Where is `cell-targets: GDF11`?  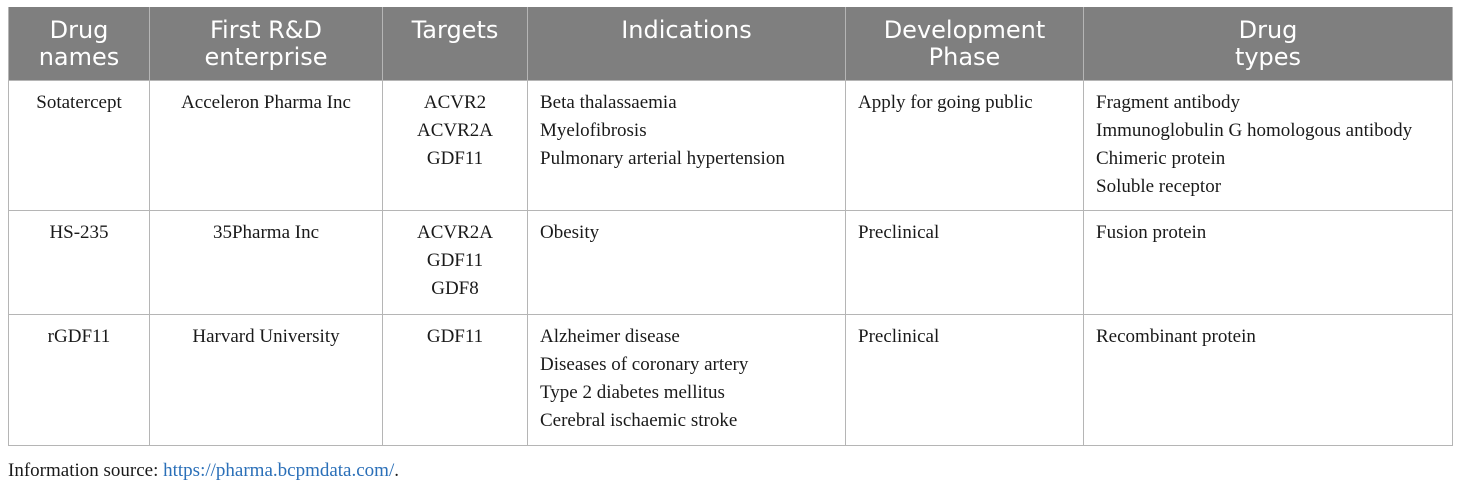 cell-targets: GDF11 is located at coordinates (455, 380).